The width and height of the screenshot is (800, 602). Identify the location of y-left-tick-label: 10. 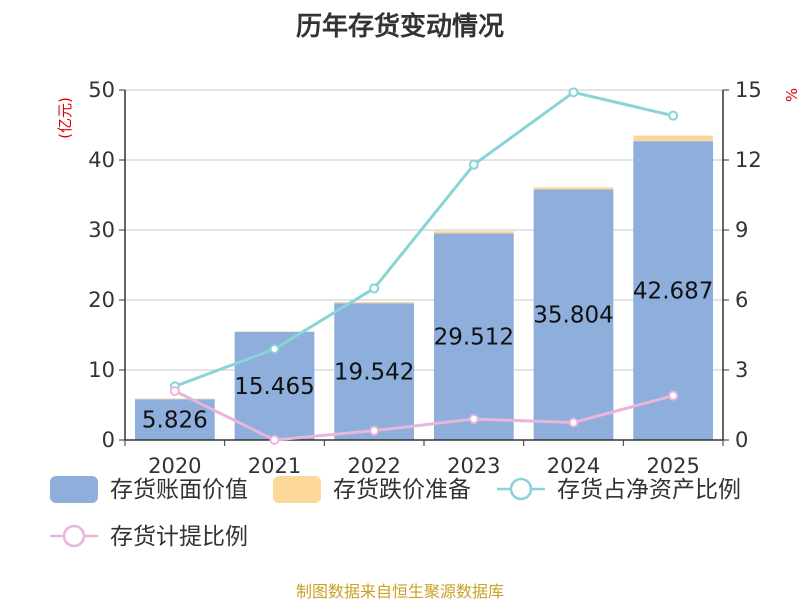
(101, 370).